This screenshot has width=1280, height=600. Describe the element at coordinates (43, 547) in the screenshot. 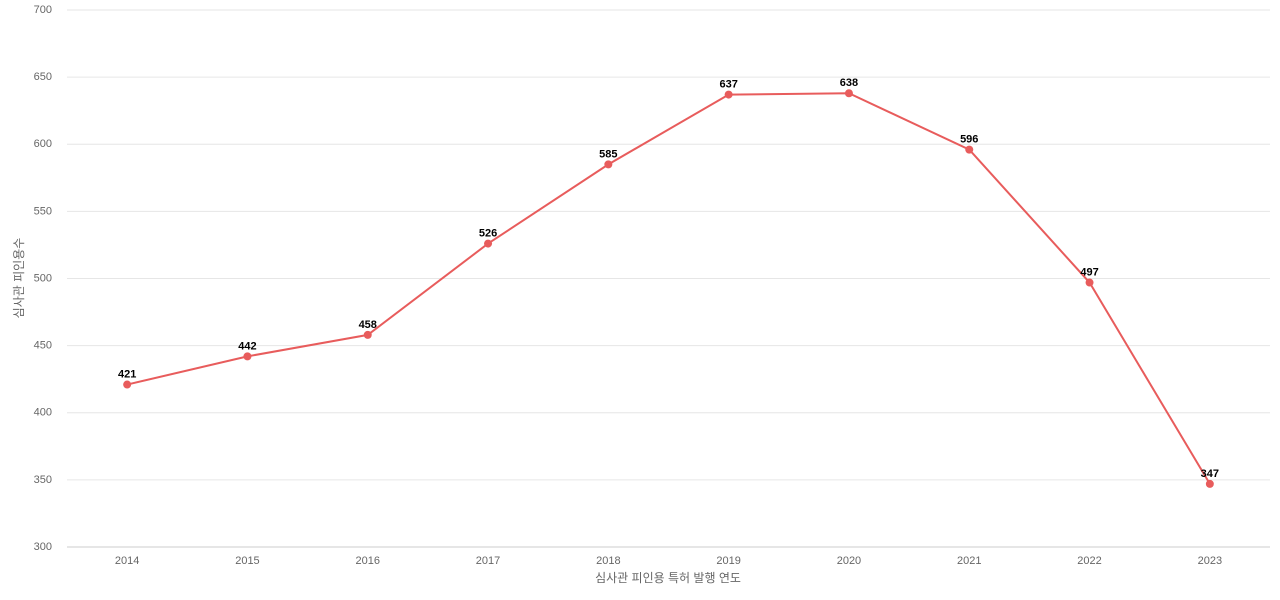

I see `y-tick-label: 300` at that location.